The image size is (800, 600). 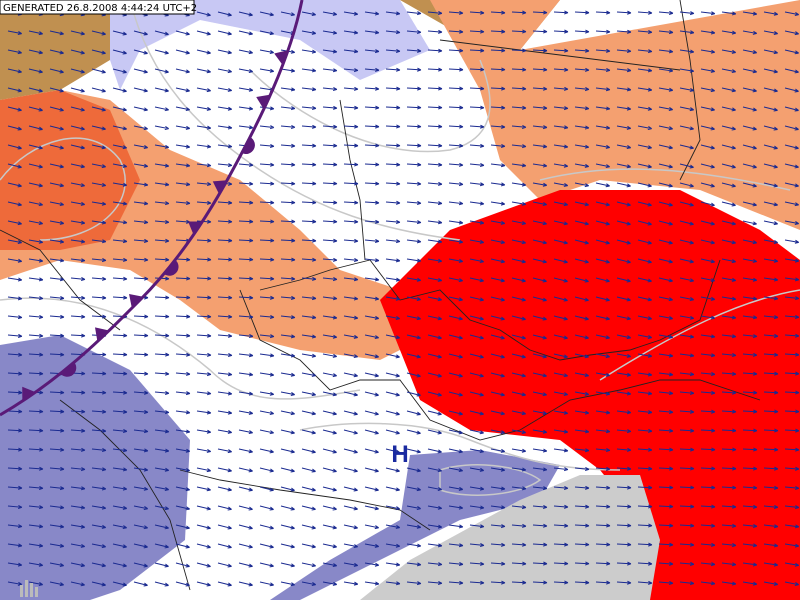 I want to click on front-triangle, so click(x=220, y=187).